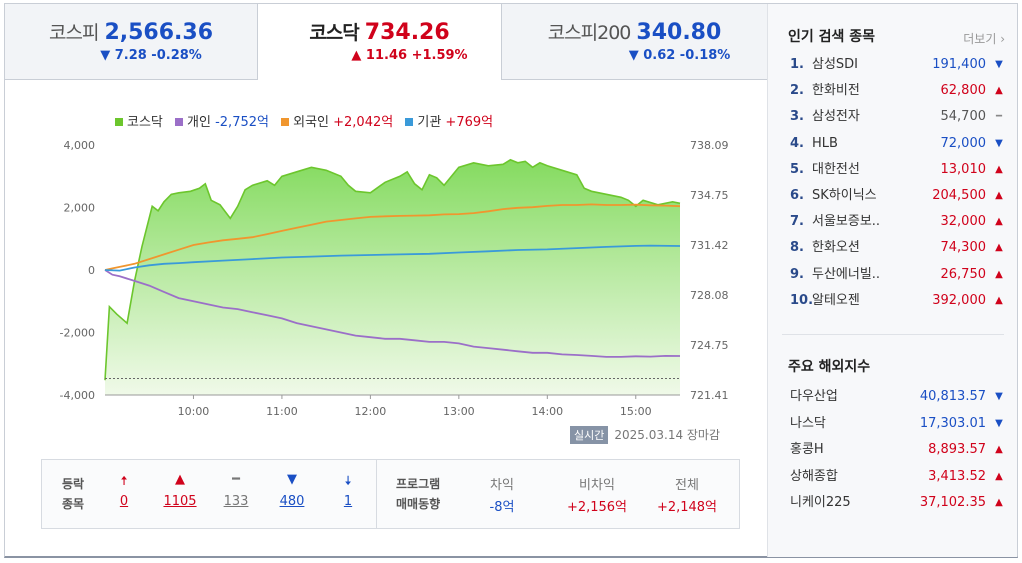  What do you see at coordinates (899, 301) in the screenshot?
I see `popular-item: 10. 알테오젠 392,000 ▲` at bounding box center [899, 301].